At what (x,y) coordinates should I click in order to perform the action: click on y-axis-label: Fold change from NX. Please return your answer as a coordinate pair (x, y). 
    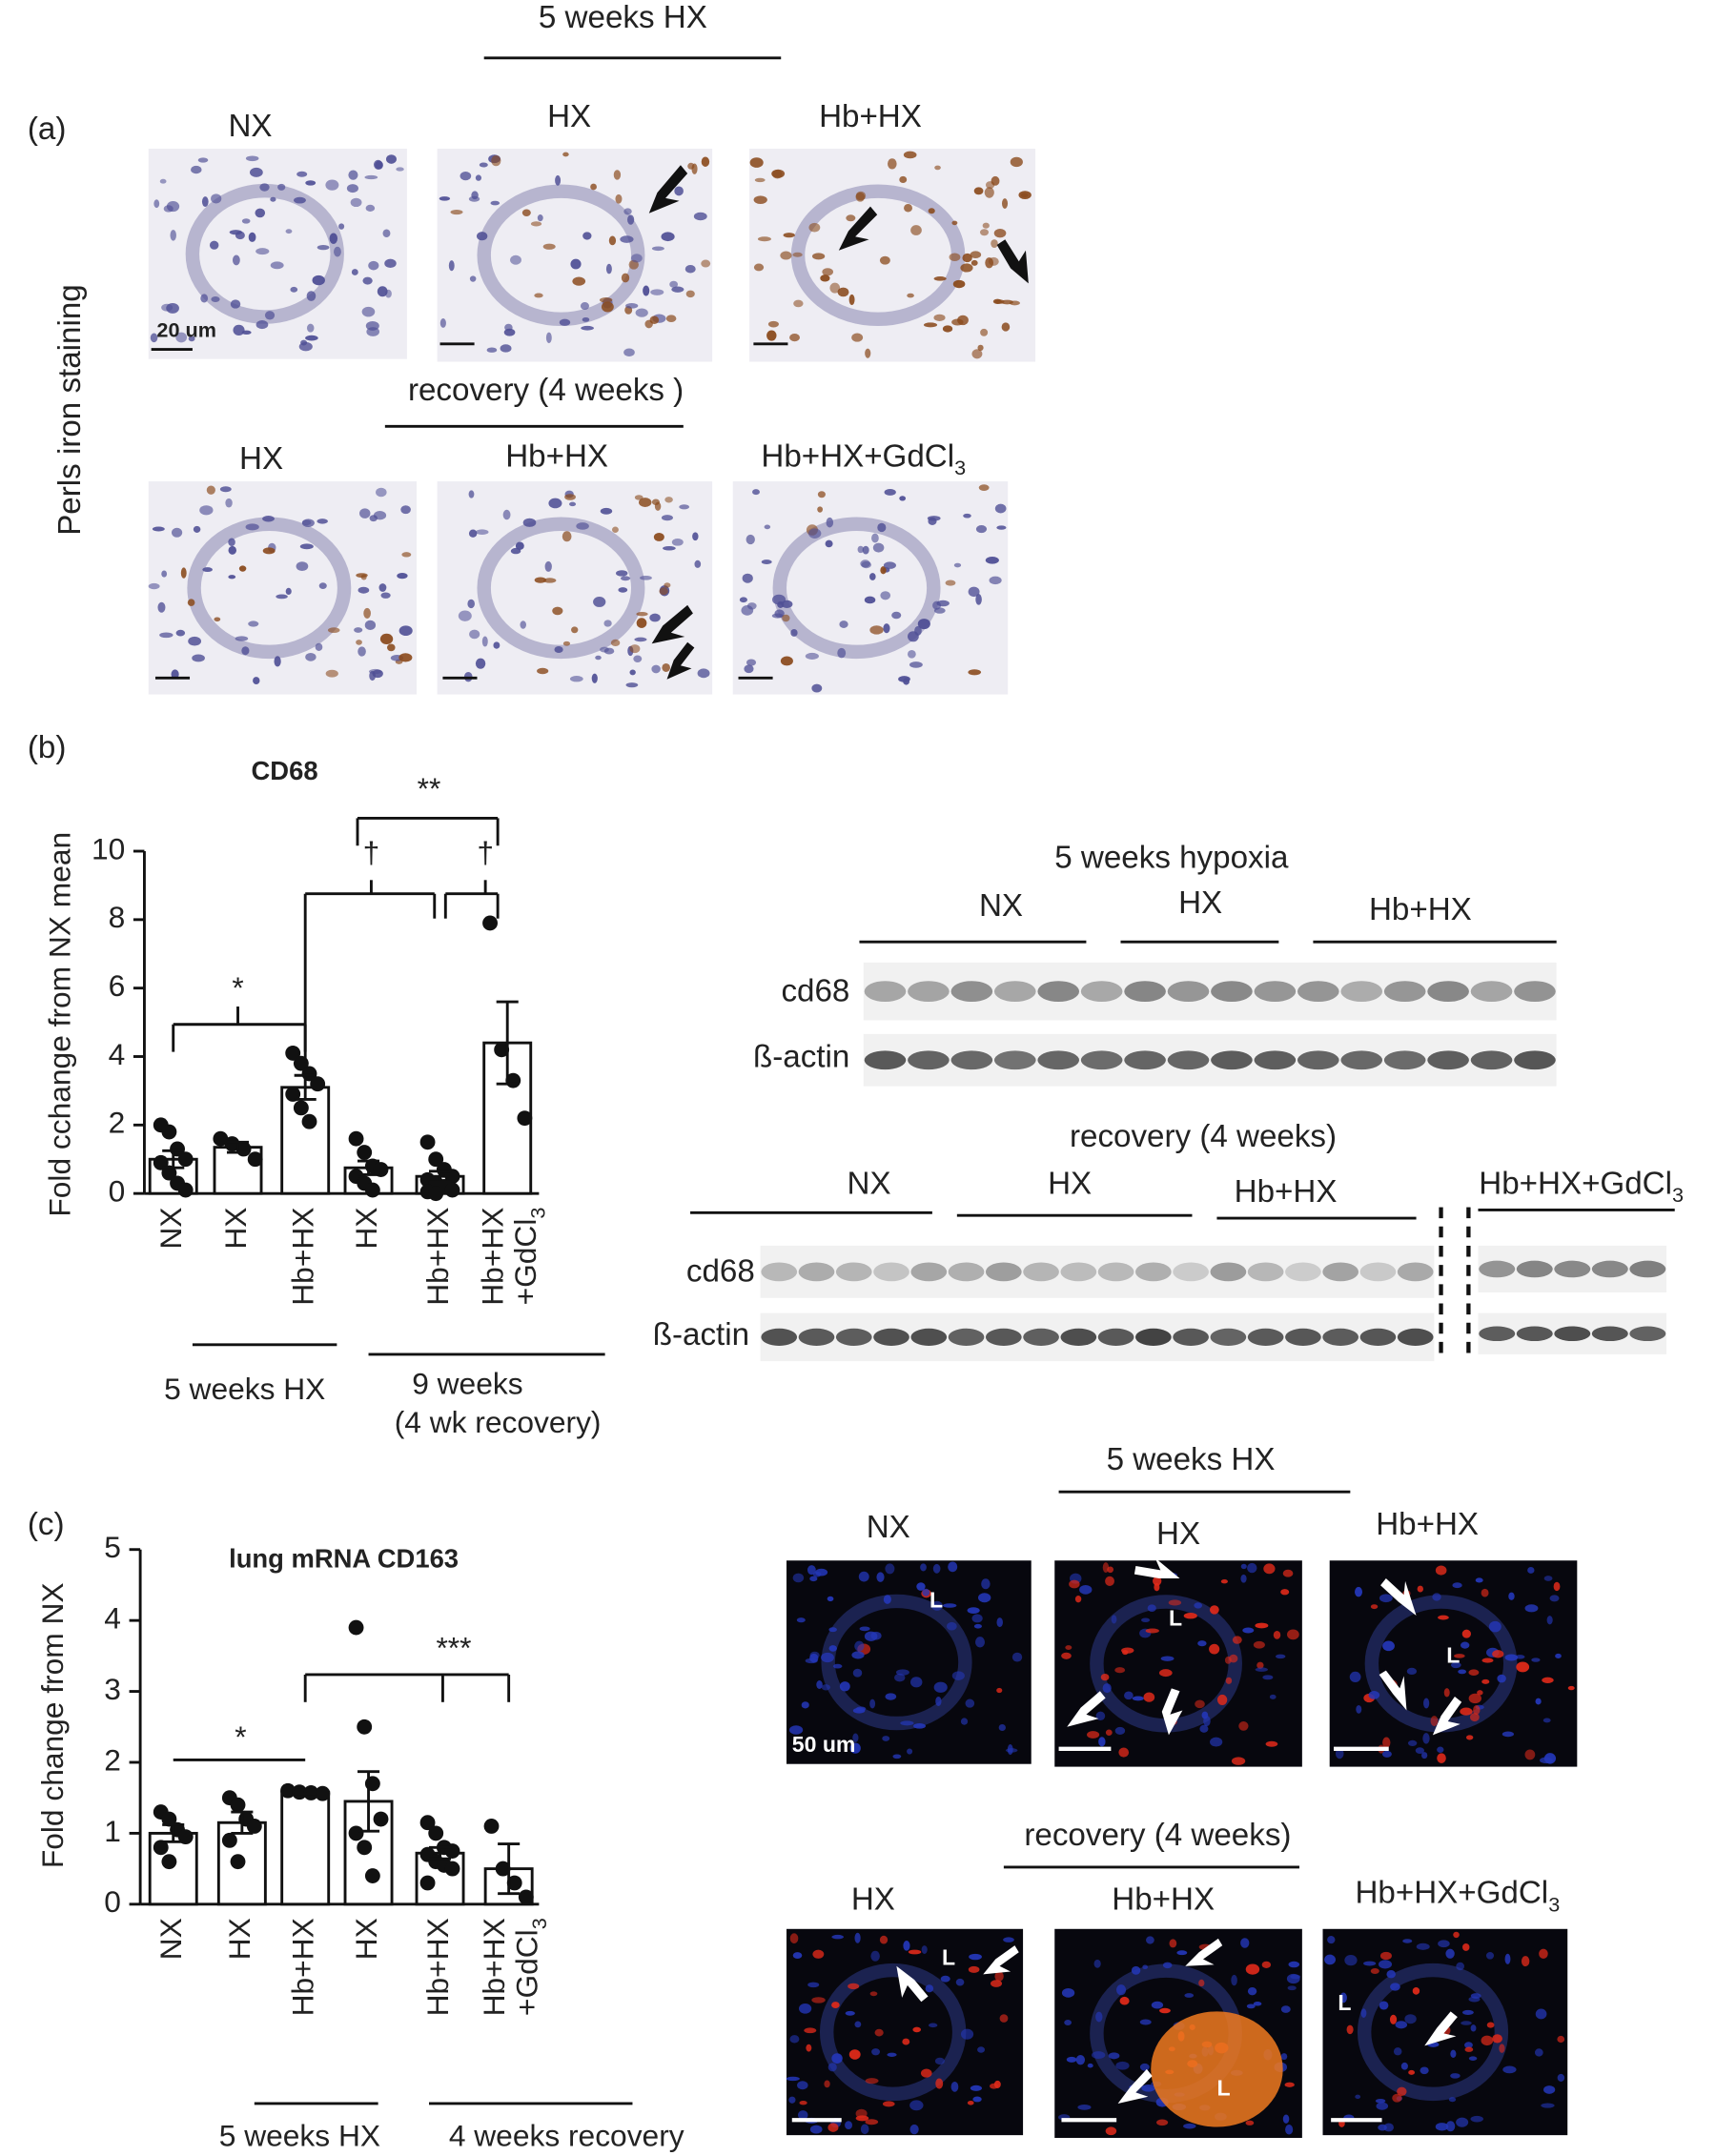
    Looking at the image, I should click on (53, 1725).